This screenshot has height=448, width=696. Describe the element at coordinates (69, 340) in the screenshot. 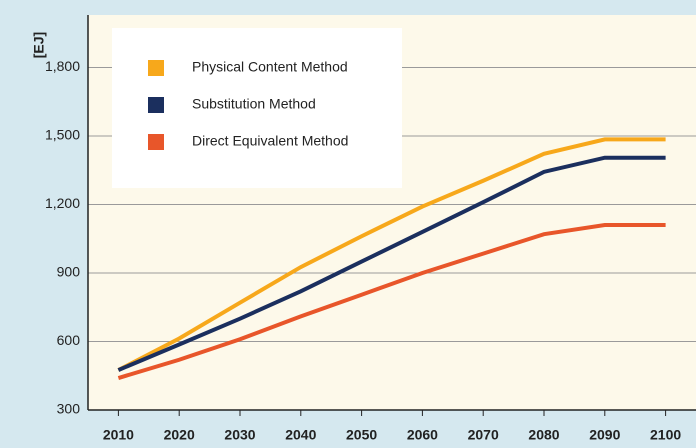

I see `y-tick-label: 600` at that location.